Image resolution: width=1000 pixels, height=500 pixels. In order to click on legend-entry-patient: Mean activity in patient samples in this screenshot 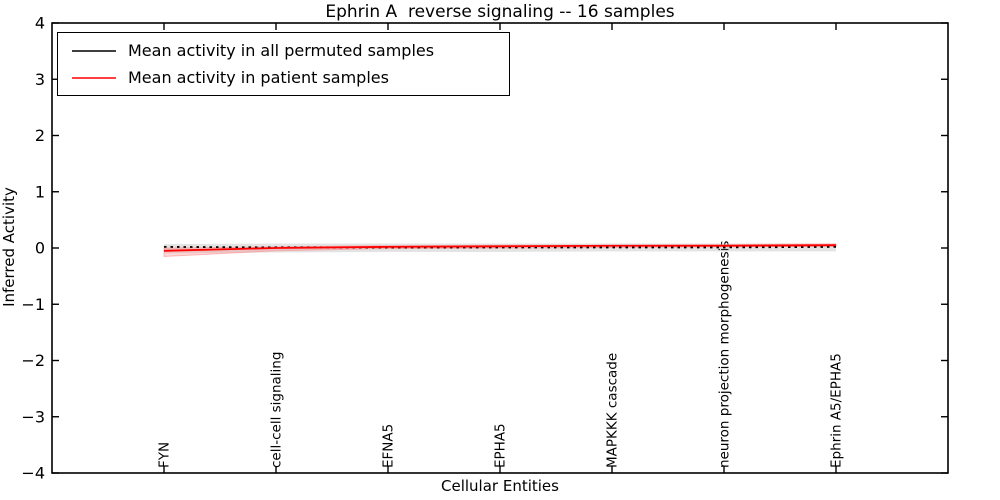, I will do `click(290, 78)`.